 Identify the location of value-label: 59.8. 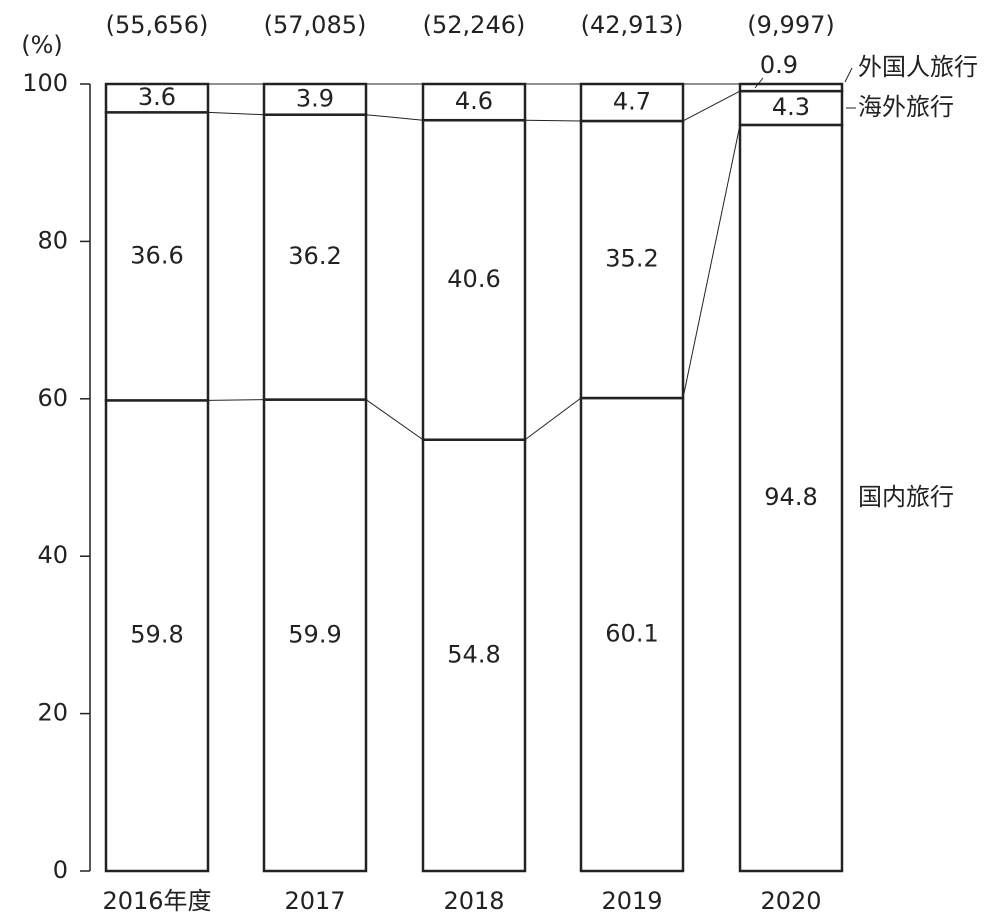
(156, 635).